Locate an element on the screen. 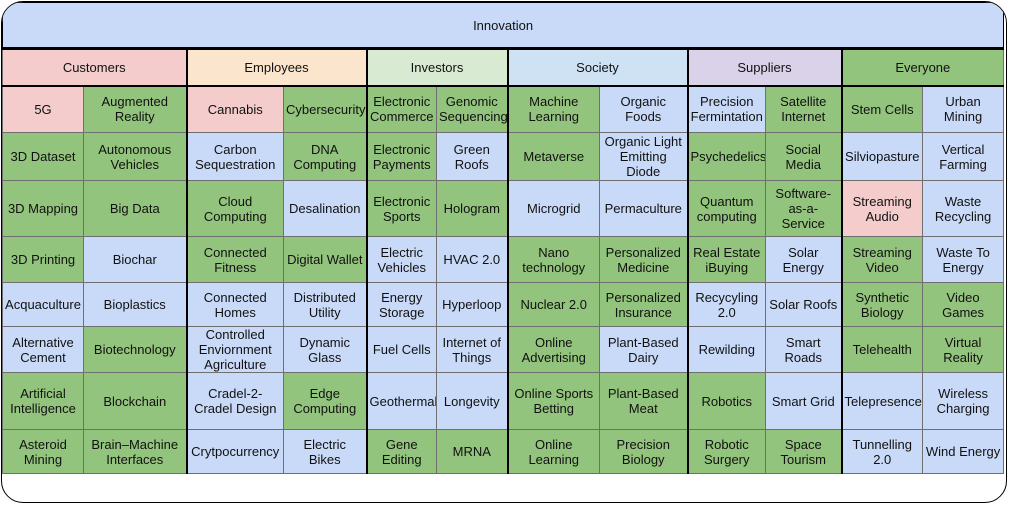 The width and height of the screenshot is (1012, 506). innovation-cell: Cradel-2-Cradel Design is located at coordinates (234, 401).